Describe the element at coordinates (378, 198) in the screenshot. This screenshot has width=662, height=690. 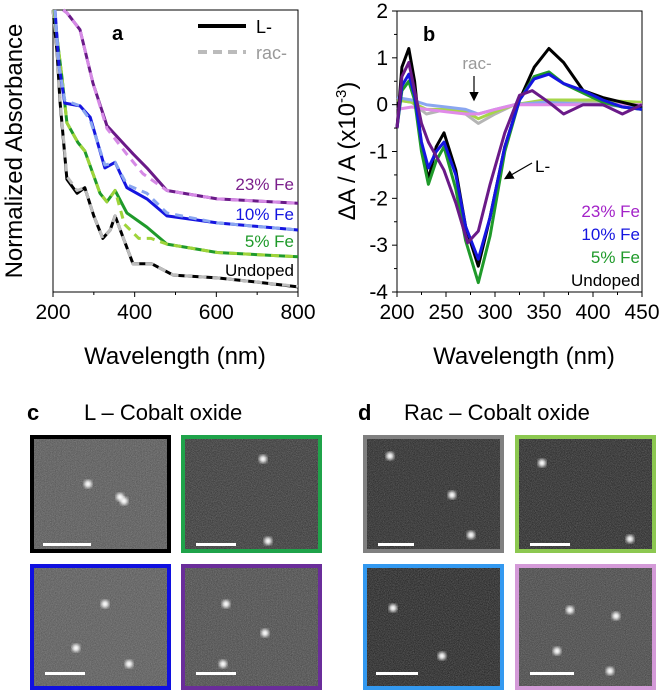
I see `y-tick-label: -2` at that location.